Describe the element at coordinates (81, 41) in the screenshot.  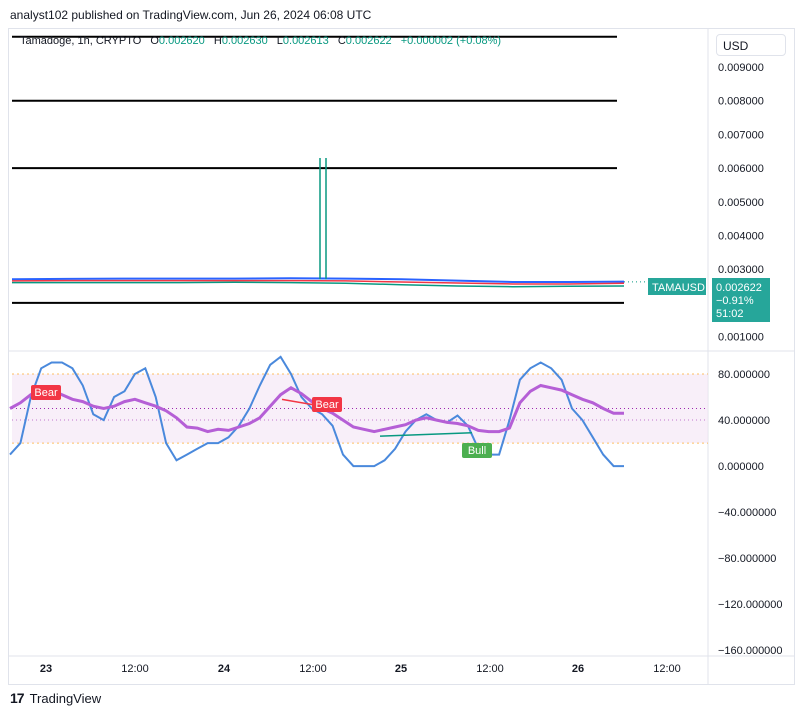
I see `symbol-label: Tamadoge, 1h, CRYPTO` at that location.